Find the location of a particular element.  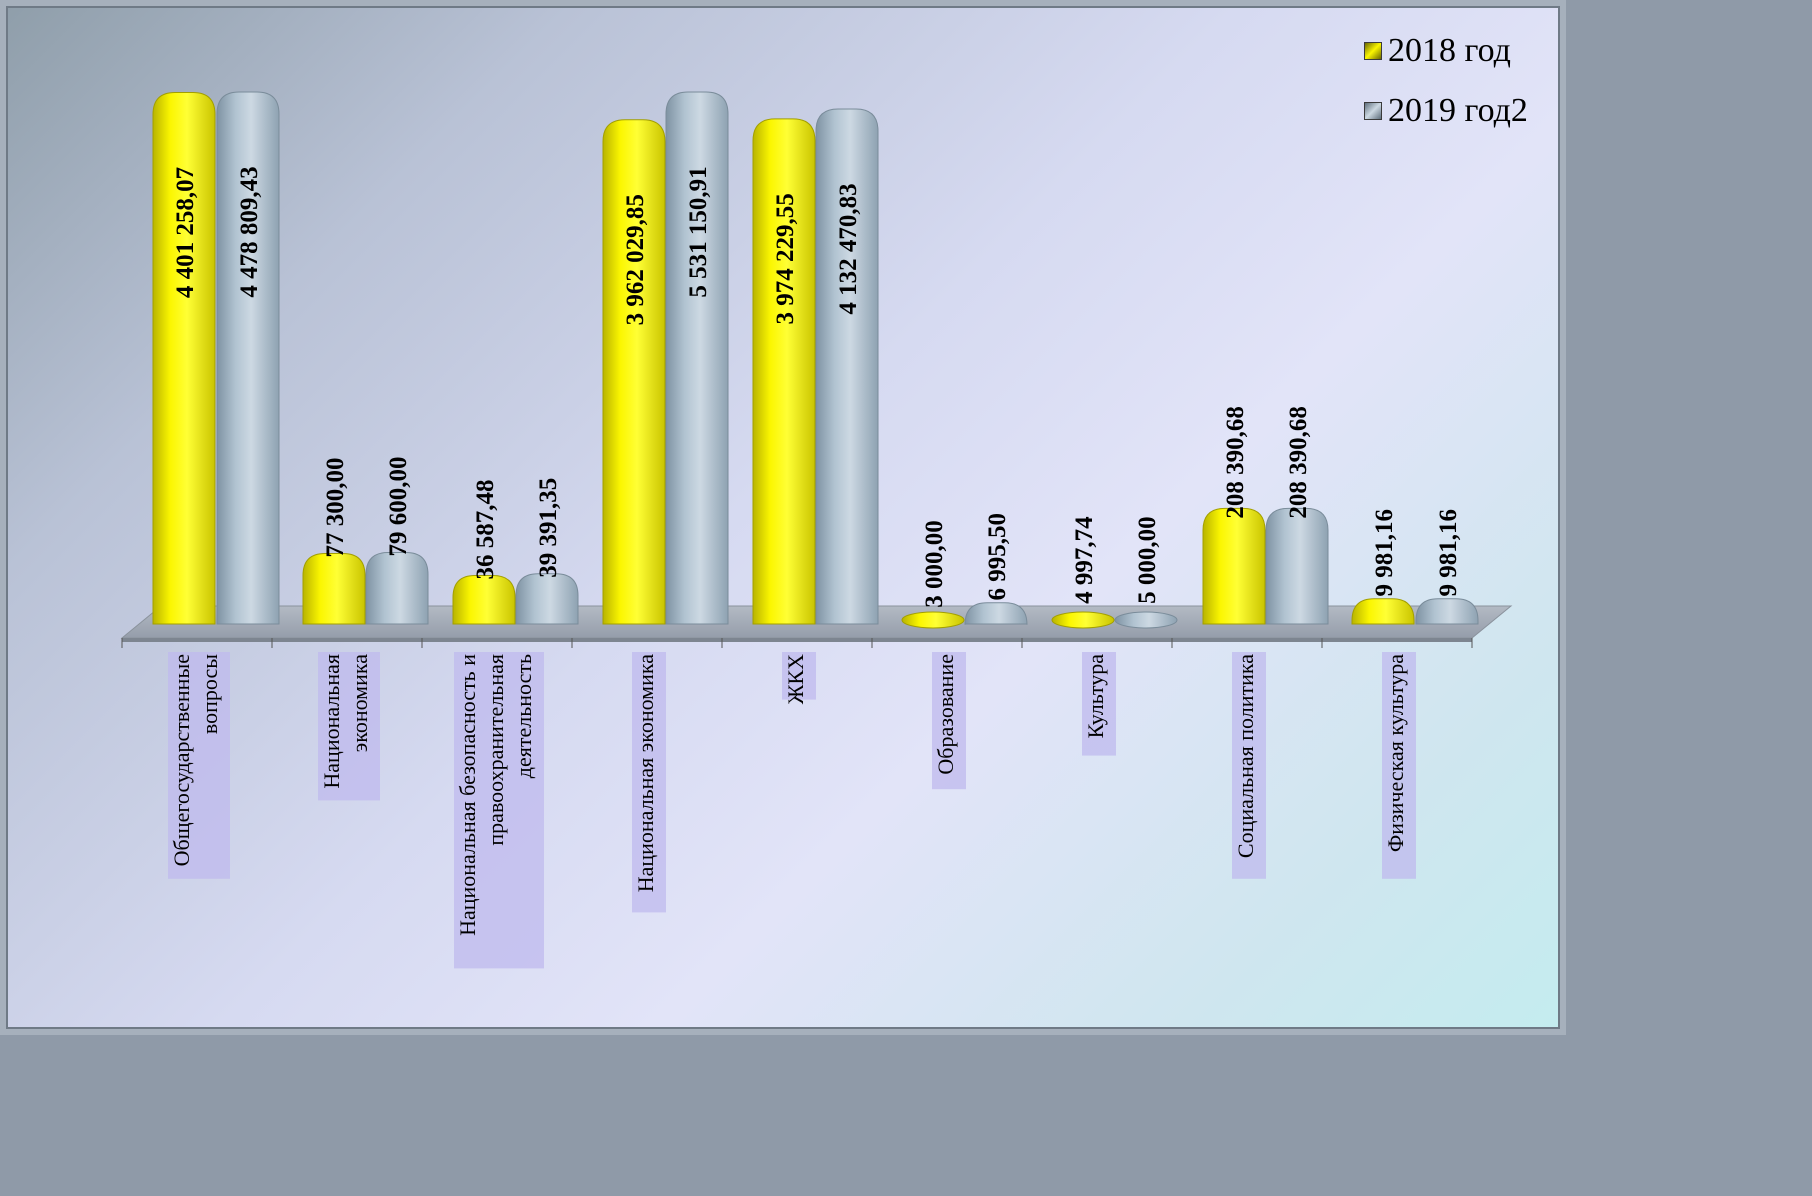

value-label: 3 962 029,85 is located at coordinates (635, 259).